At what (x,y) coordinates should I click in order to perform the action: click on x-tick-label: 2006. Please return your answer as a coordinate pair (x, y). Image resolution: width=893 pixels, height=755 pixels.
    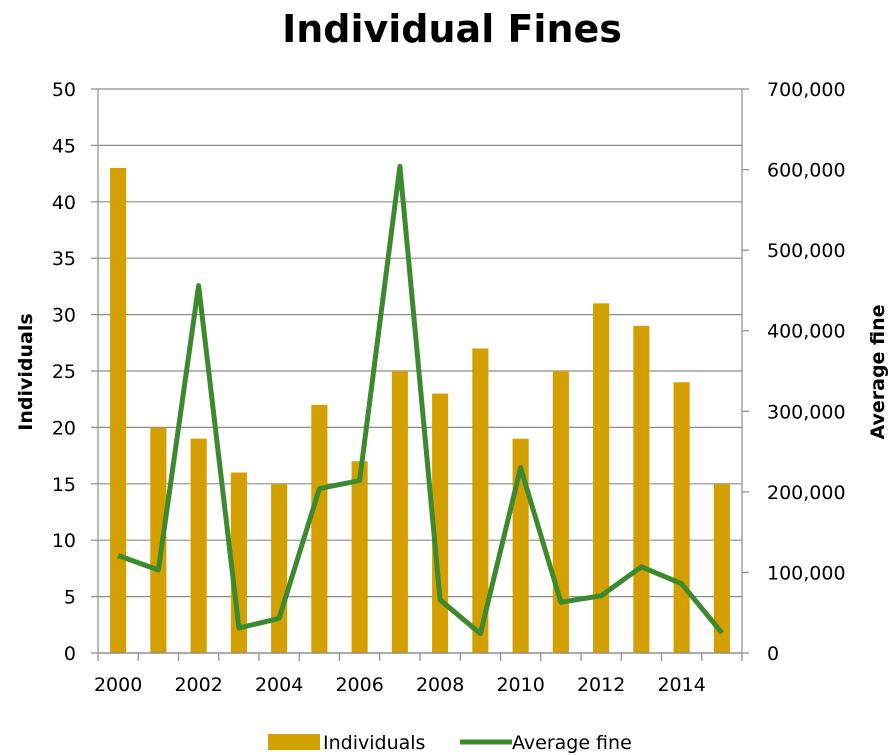
    Looking at the image, I should click on (359, 685).